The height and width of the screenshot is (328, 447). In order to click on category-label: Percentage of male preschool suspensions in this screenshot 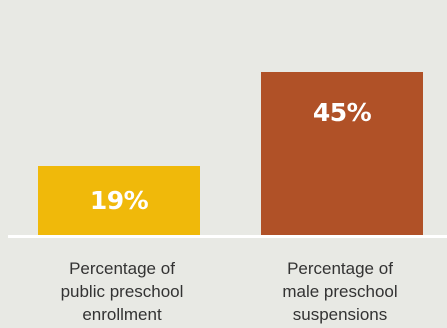, I will do `click(340, 291)`.